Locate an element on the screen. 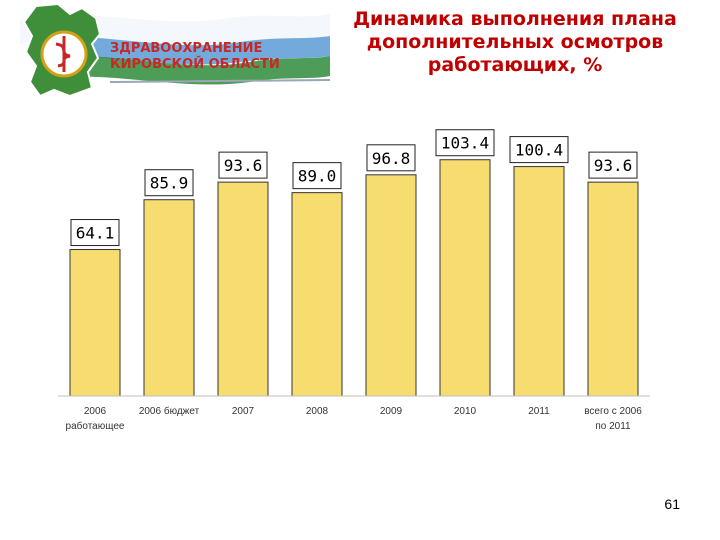 Image resolution: width=720 pixels, height=540 pixels. svg-text: 64.1 is located at coordinates (95, 233).